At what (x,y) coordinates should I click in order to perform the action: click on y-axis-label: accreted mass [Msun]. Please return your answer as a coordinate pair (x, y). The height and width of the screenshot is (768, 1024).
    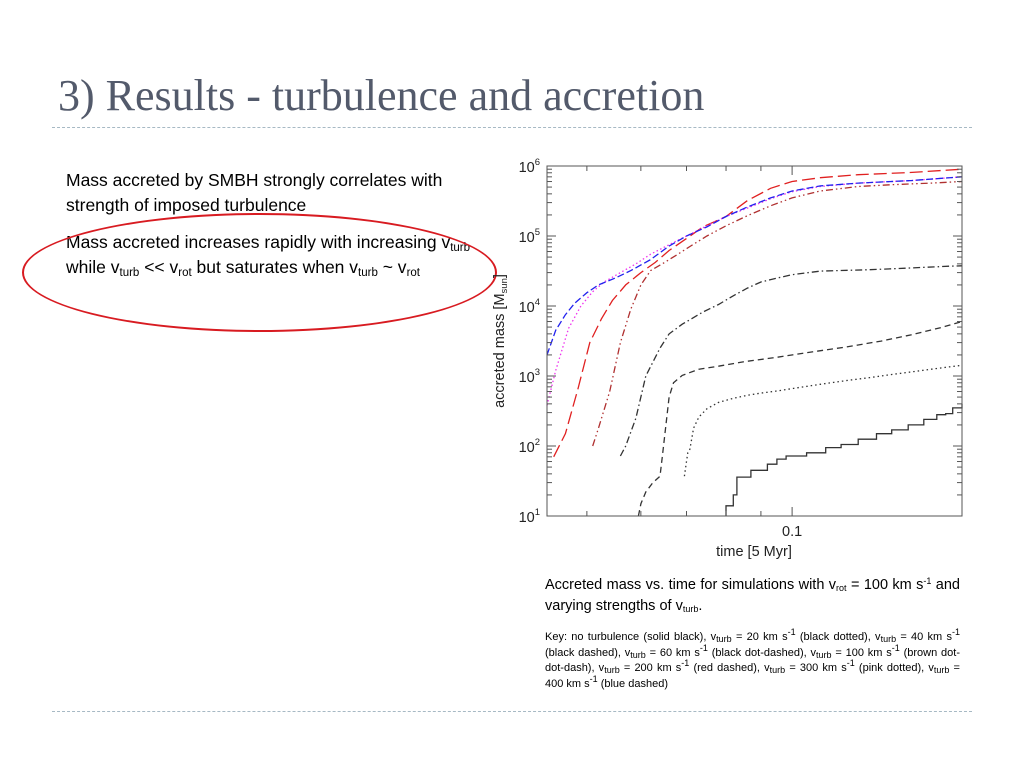
    Looking at the image, I should click on (501, 341).